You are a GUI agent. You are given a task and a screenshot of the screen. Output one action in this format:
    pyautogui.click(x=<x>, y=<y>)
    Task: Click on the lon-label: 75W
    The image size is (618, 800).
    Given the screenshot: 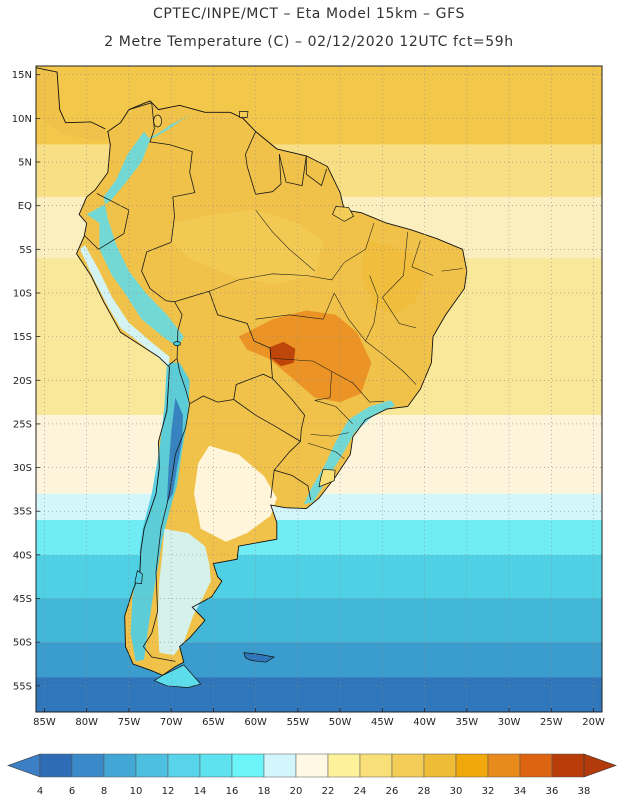 What is the action you would take?
    pyautogui.click(x=129, y=722)
    